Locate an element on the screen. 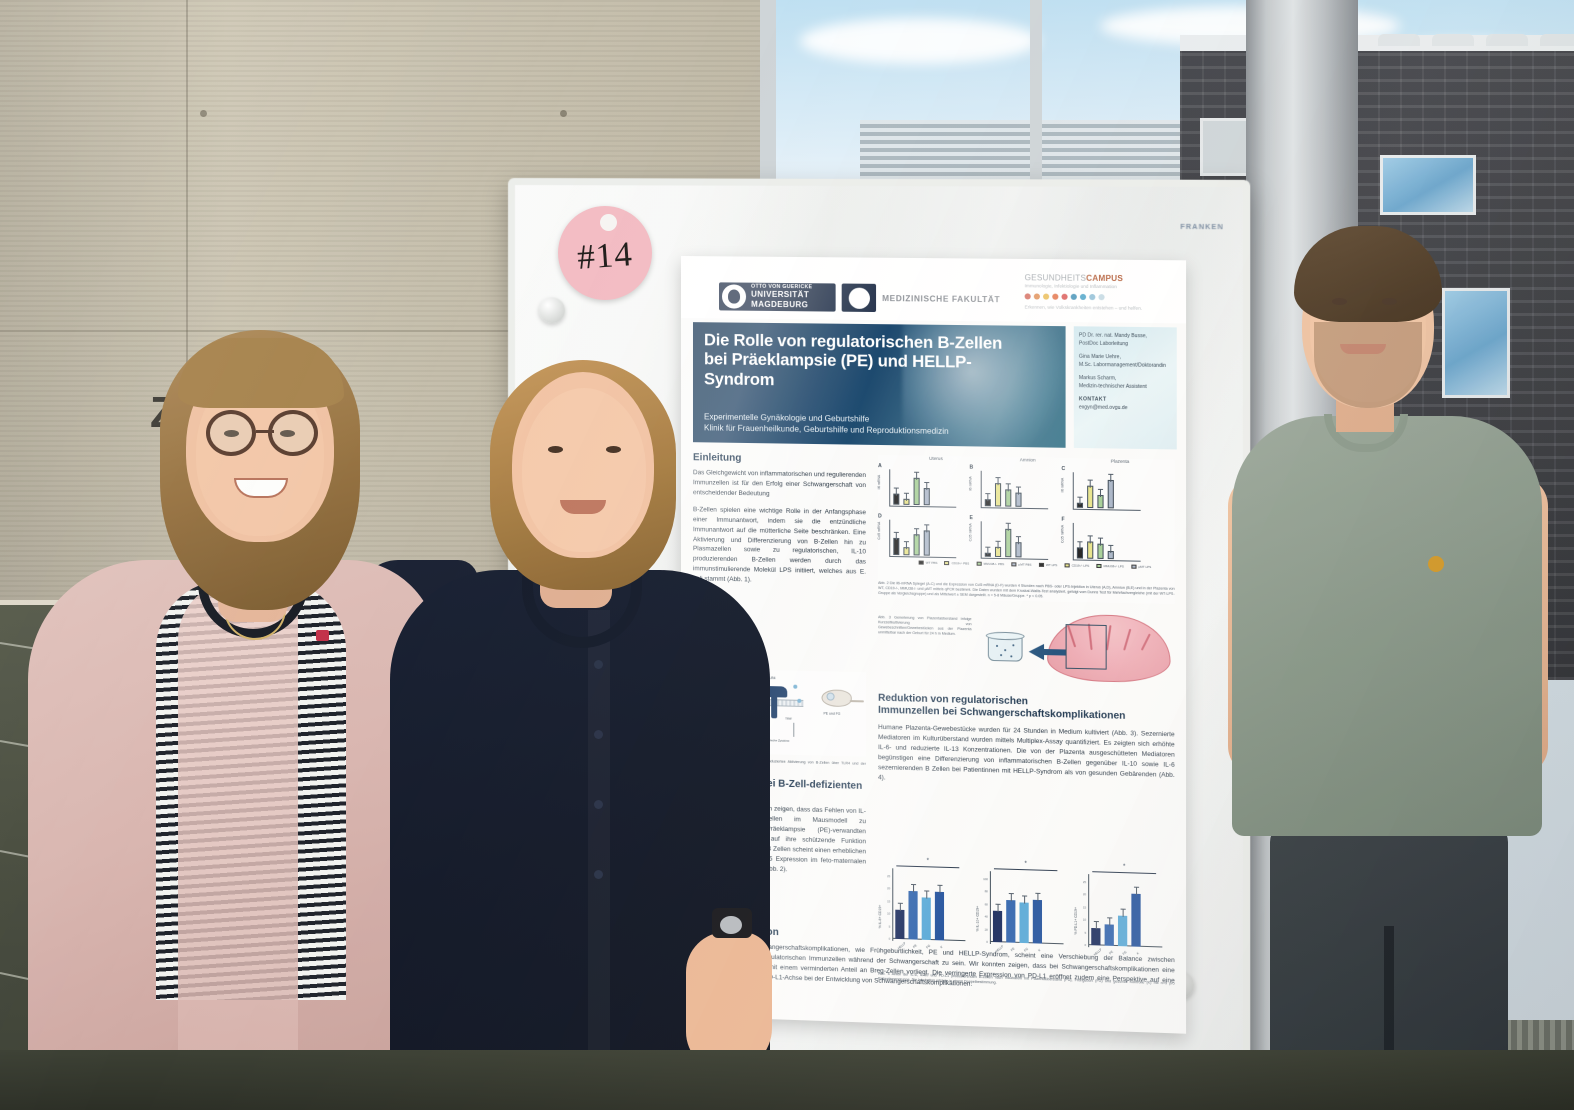 This screenshot has height=1110, width=1574. building-window is located at coordinates (1476, 343).